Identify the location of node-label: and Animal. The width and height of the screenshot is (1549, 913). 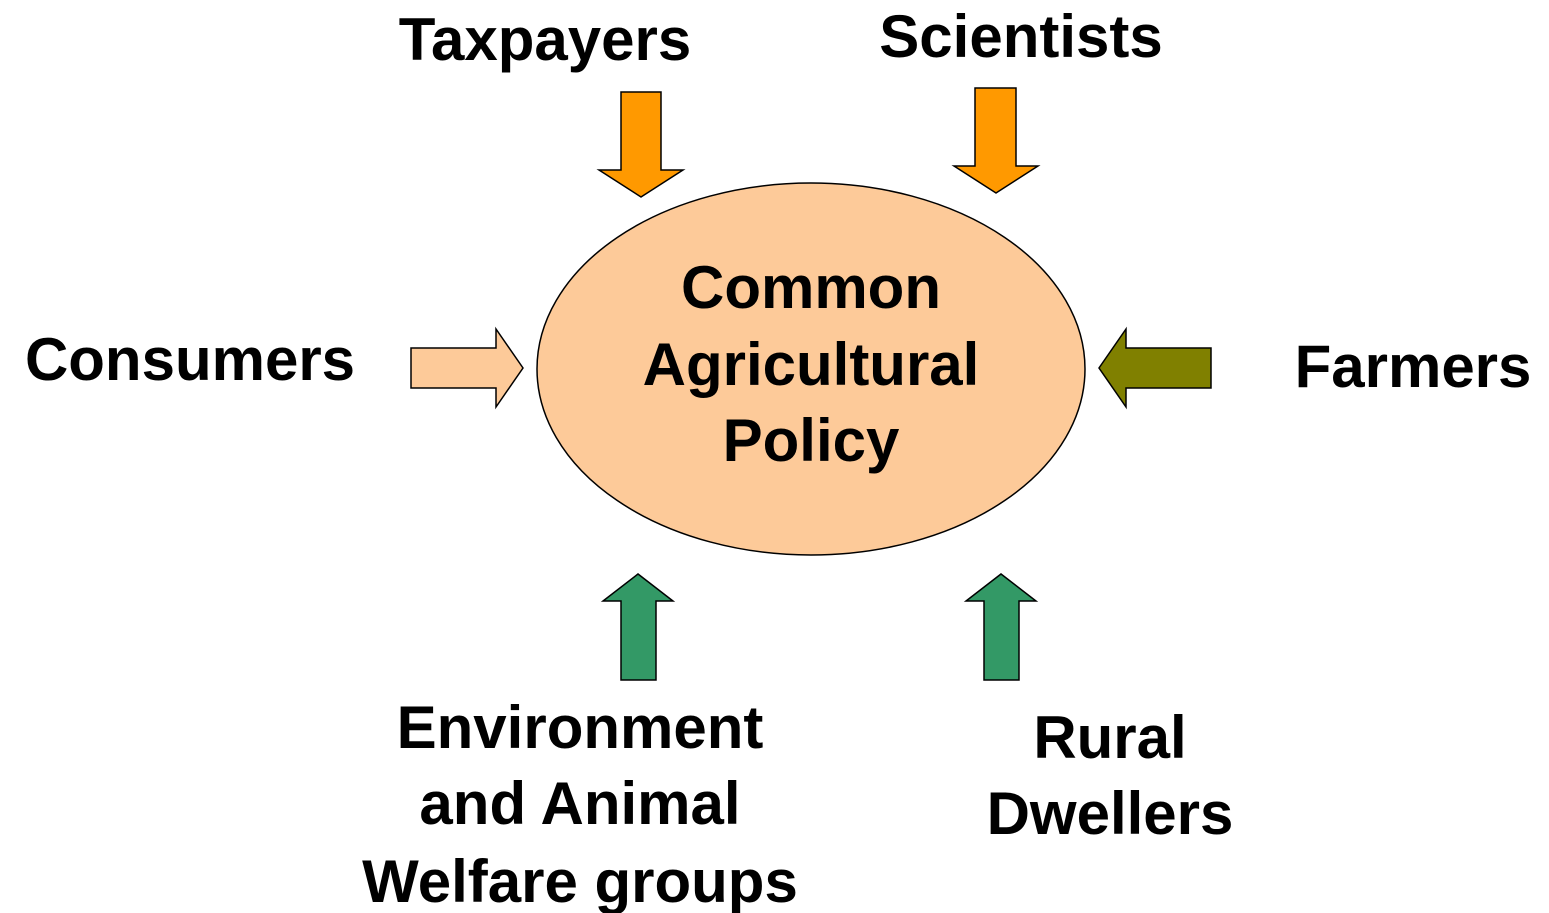
(579, 803).